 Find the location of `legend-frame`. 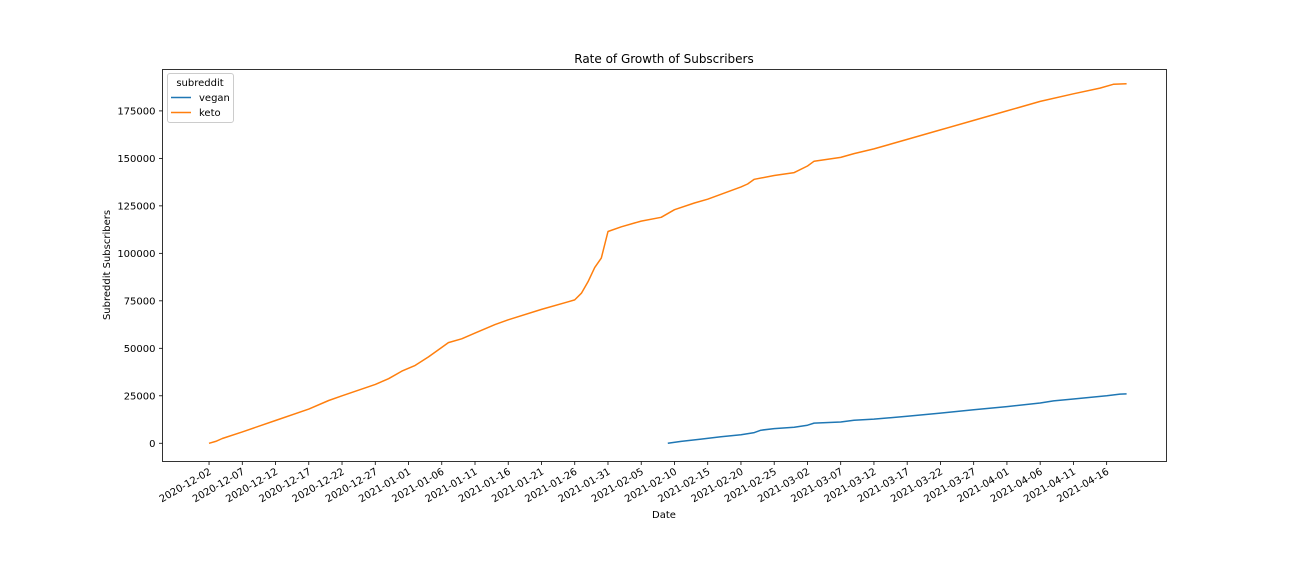

legend-frame is located at coordinates (200, 98).